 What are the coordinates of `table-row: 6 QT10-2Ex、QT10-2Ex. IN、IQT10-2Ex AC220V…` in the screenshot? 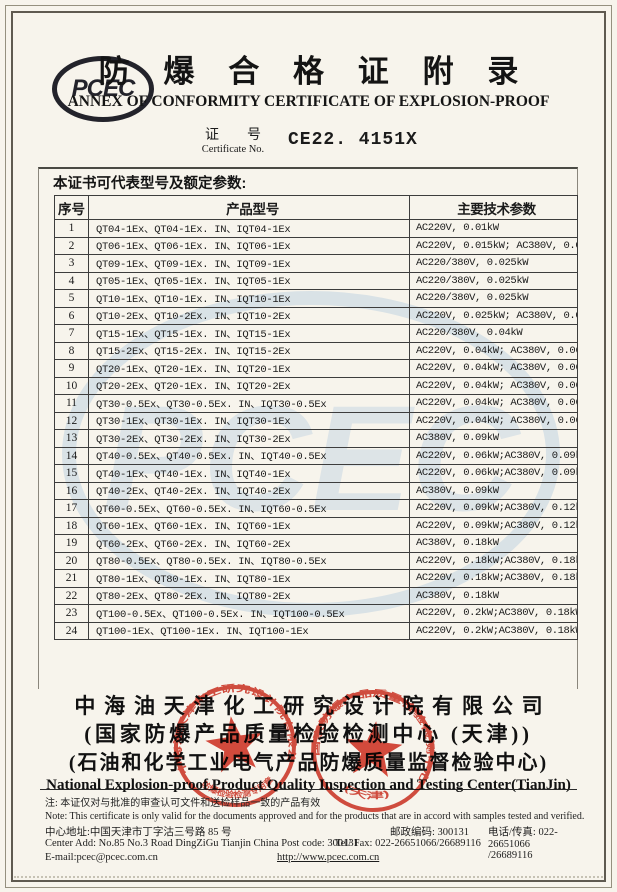 It's located at (316, 315).